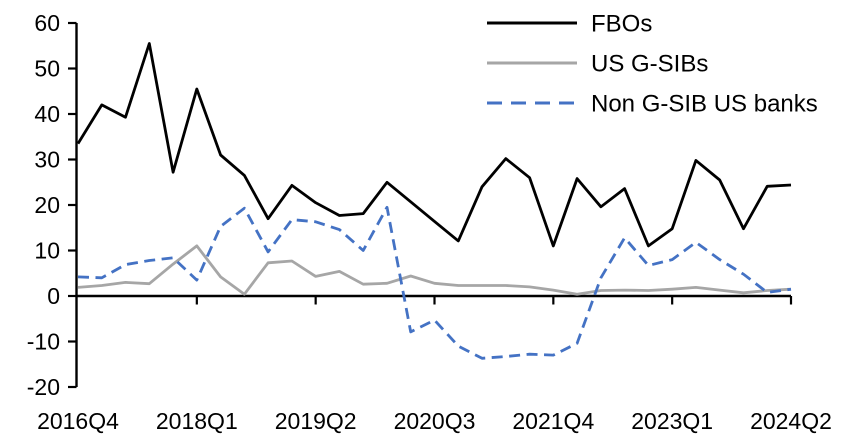 This screenshot has height=442, width=852. I want to click on y-tick-label: 40, so click(47, 114).